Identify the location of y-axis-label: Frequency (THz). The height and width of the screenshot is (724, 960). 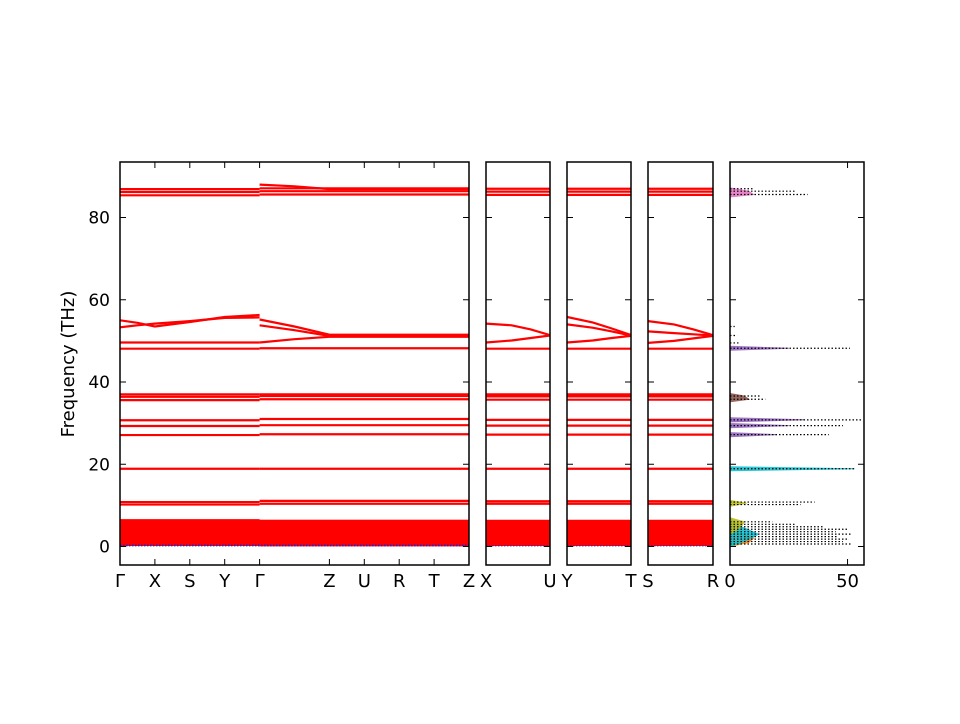
(68, 364).